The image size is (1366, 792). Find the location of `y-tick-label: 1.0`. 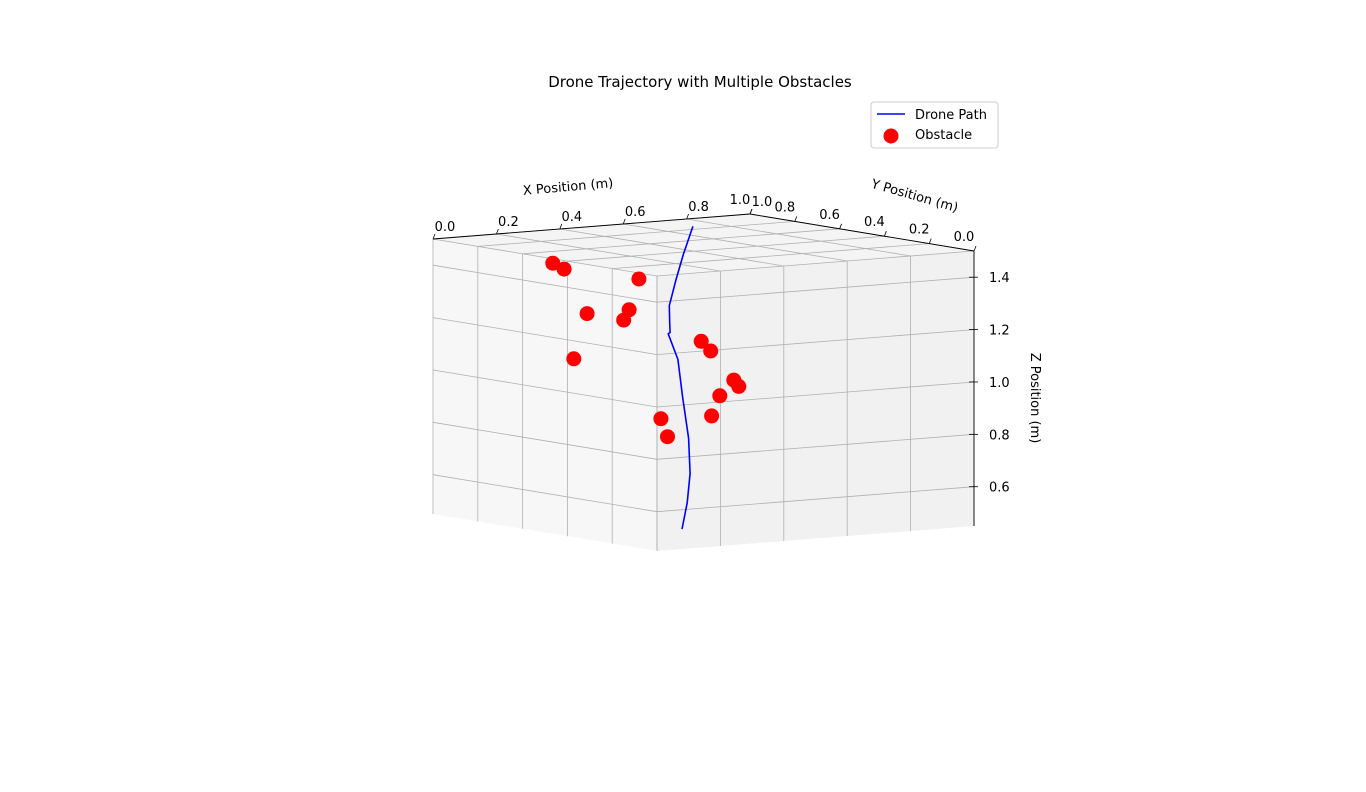

y-tick-label: 1.0 is located at coordinates (762, 202).